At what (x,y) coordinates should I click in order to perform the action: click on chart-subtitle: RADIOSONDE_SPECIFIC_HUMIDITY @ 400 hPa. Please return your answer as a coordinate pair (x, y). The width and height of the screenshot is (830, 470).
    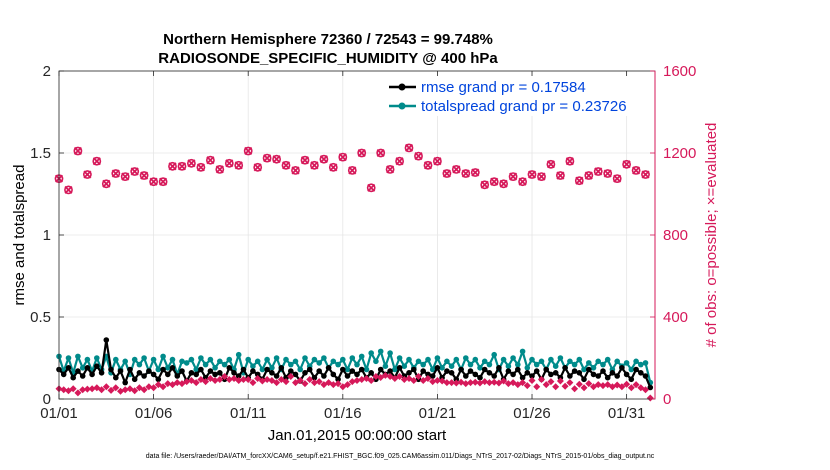
    Looking at the image, I should click on (328, 58).